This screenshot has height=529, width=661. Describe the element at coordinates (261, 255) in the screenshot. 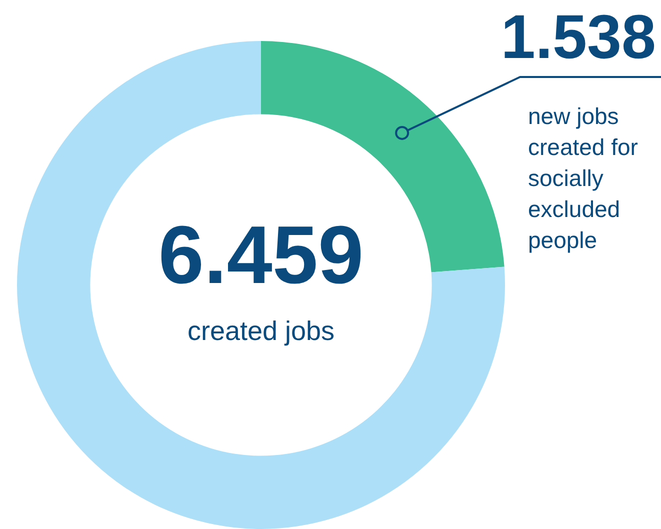

I see `text: 6.459` at that location.